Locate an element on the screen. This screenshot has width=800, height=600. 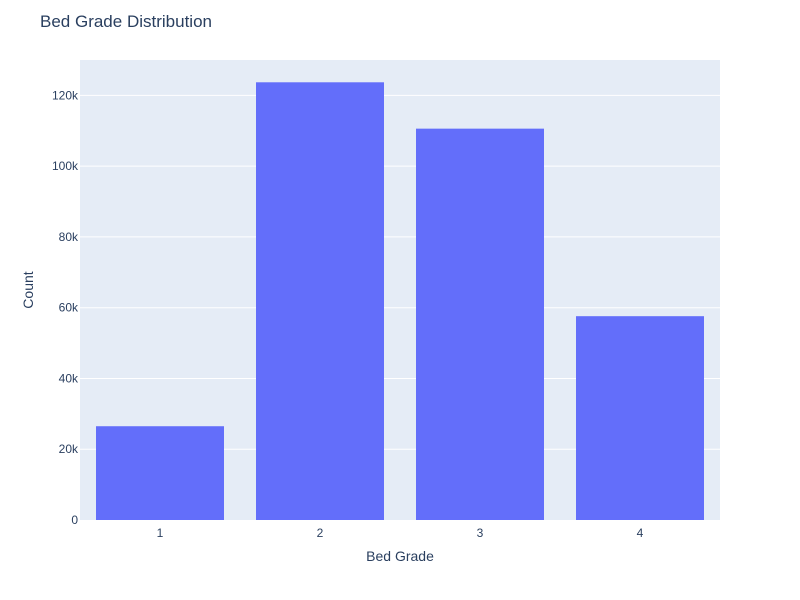
x-axis-ticks: 1 2 3 4 is located at coordinates (400, 533).